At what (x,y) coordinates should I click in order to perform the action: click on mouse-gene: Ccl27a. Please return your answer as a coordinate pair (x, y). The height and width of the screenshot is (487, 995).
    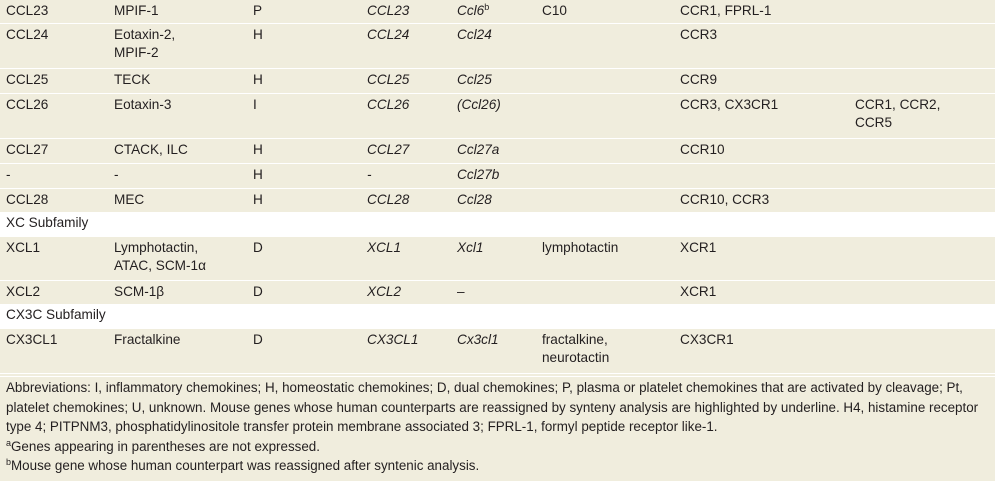
    Looking at the image, I should click on (478, 149).